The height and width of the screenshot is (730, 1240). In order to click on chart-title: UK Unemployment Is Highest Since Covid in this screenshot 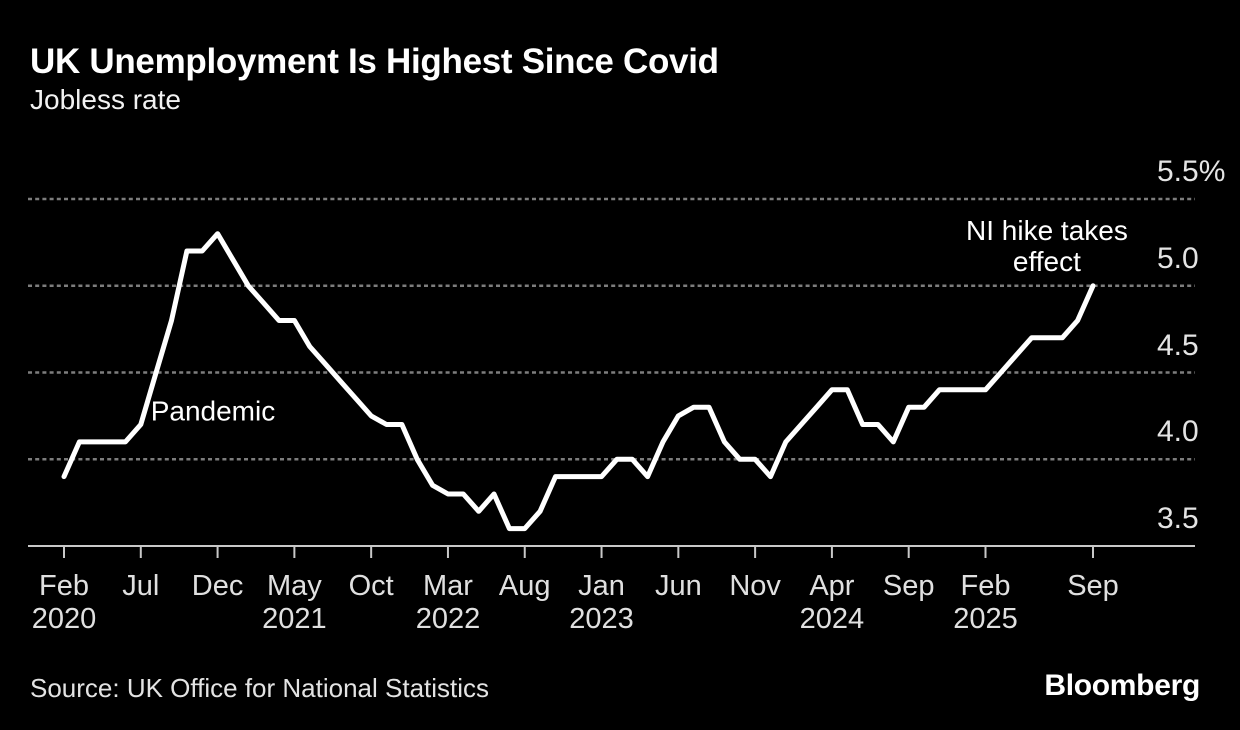, I will do `click(374, 61)`.